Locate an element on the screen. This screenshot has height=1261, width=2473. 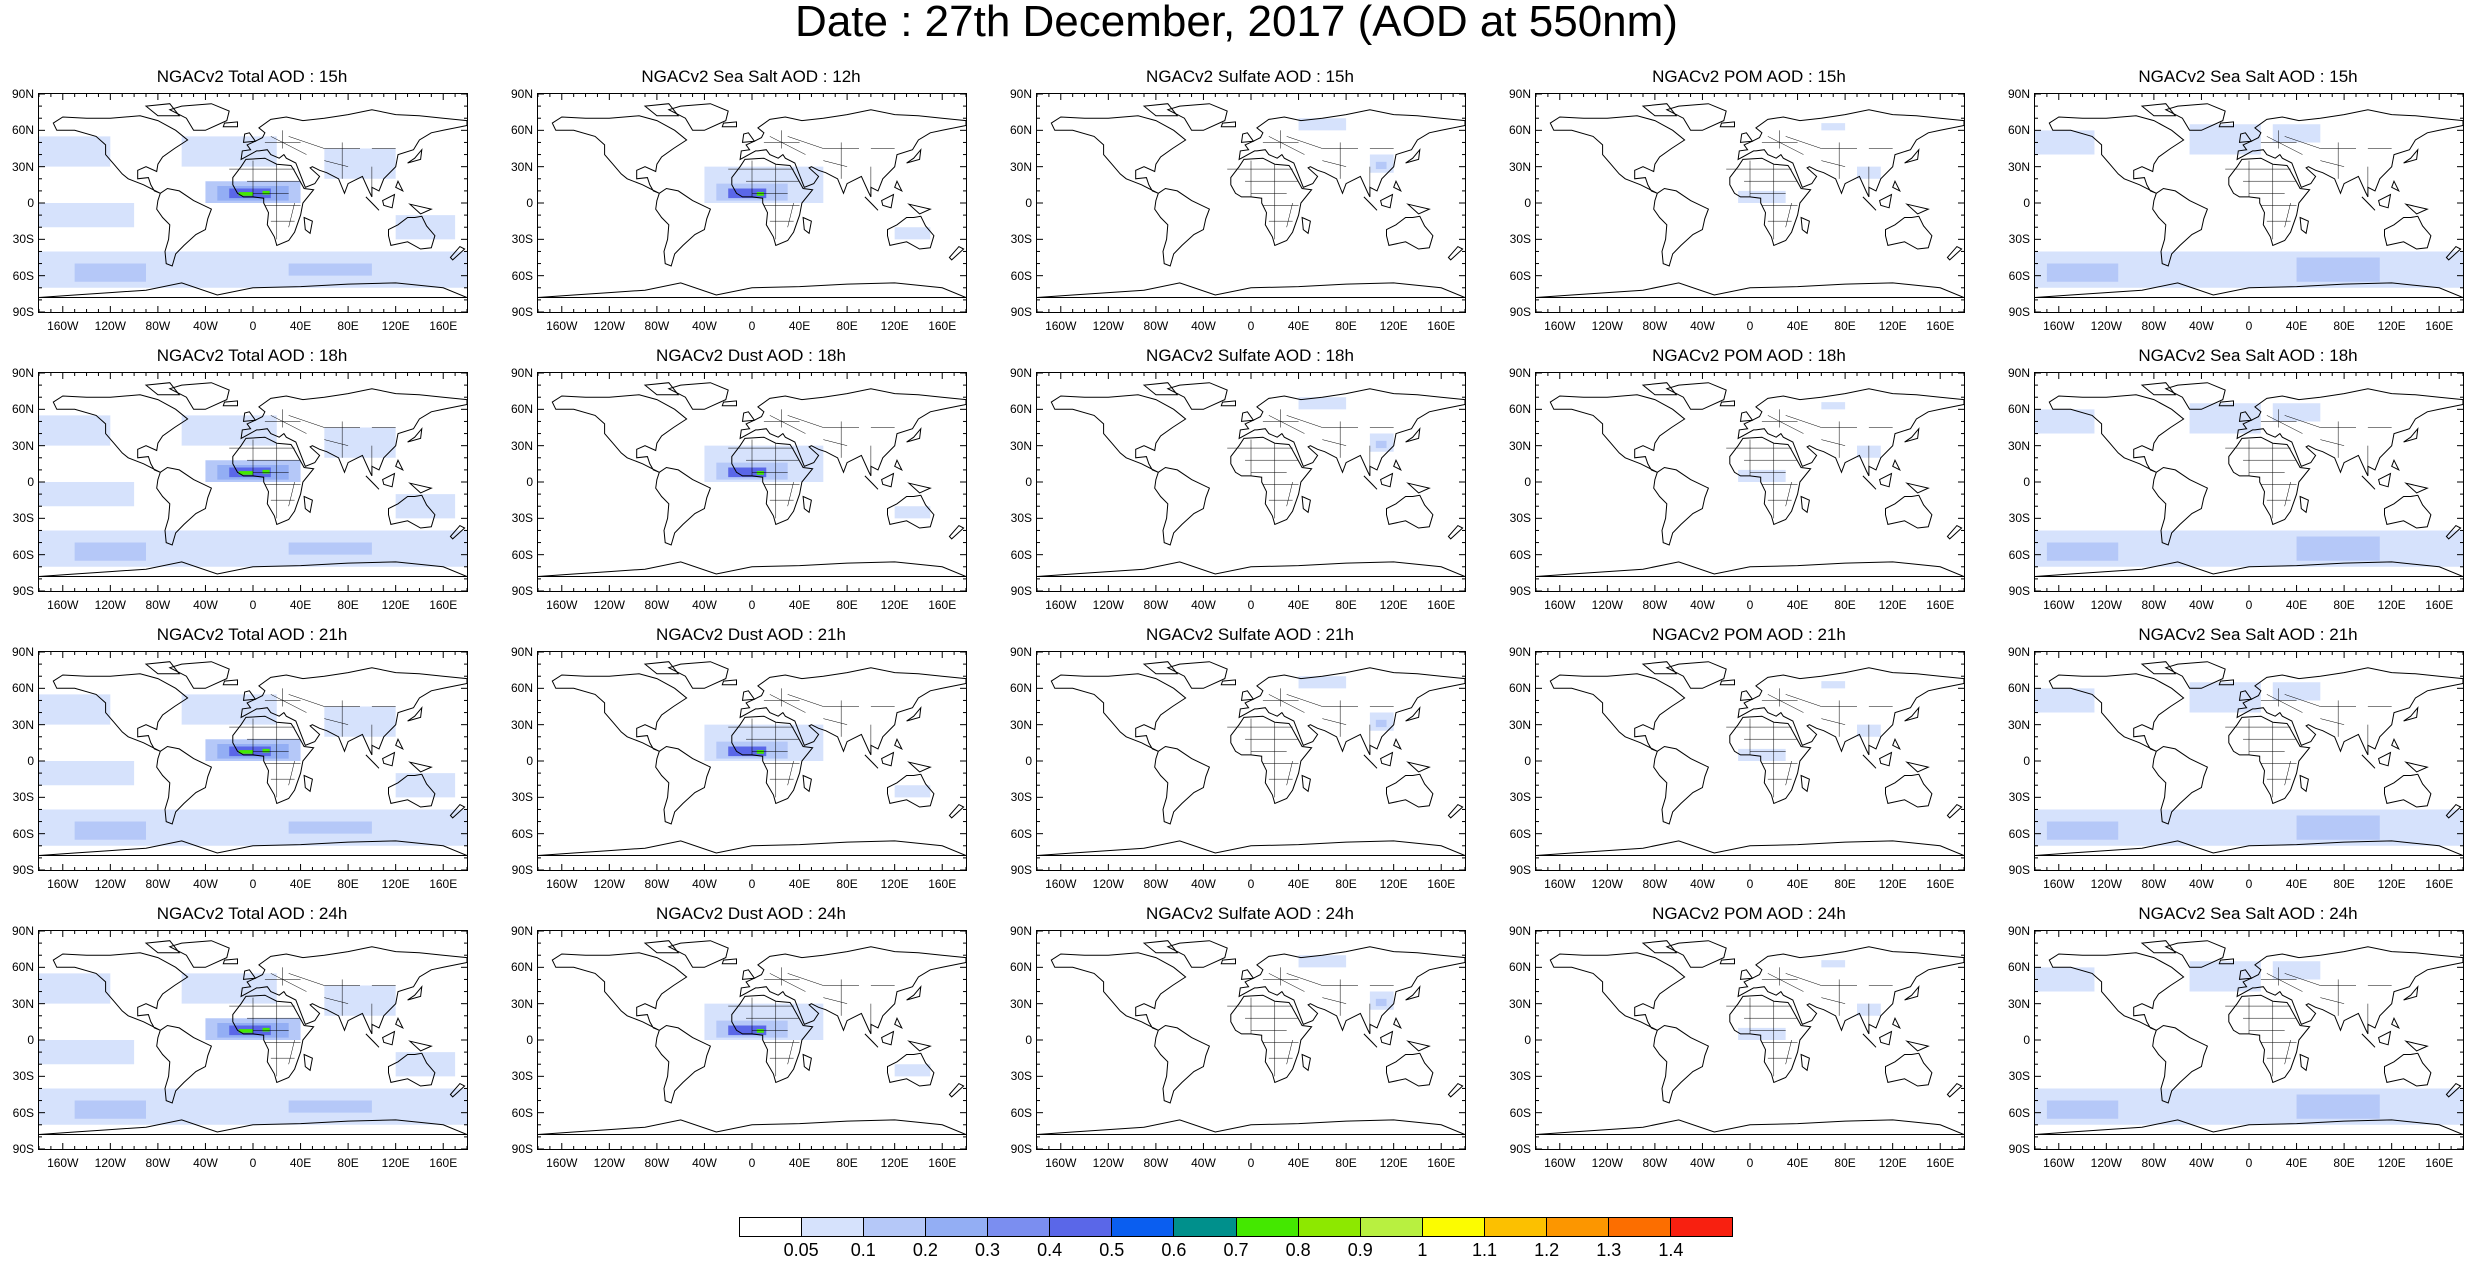
colorbar-tick-label: 0.4 is located at coordinates (1050, 1250).